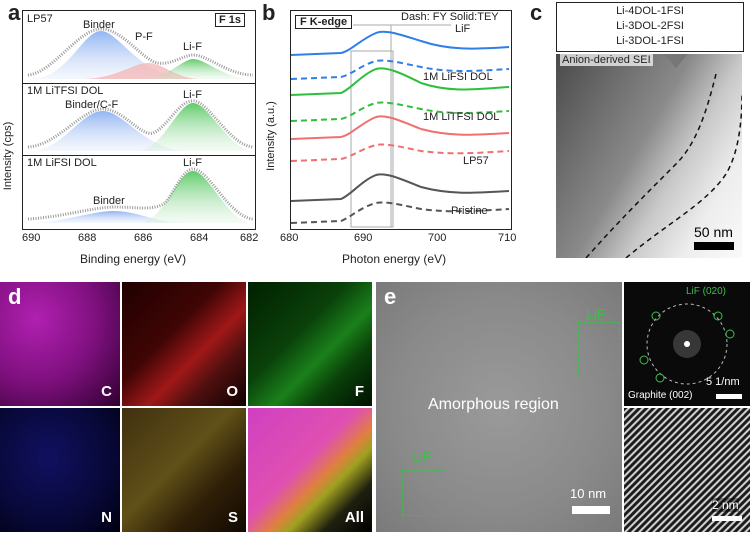  Describe the element at coordinates (363, 238) in the screenshot. I see `b-tick-690: 690` at that location.